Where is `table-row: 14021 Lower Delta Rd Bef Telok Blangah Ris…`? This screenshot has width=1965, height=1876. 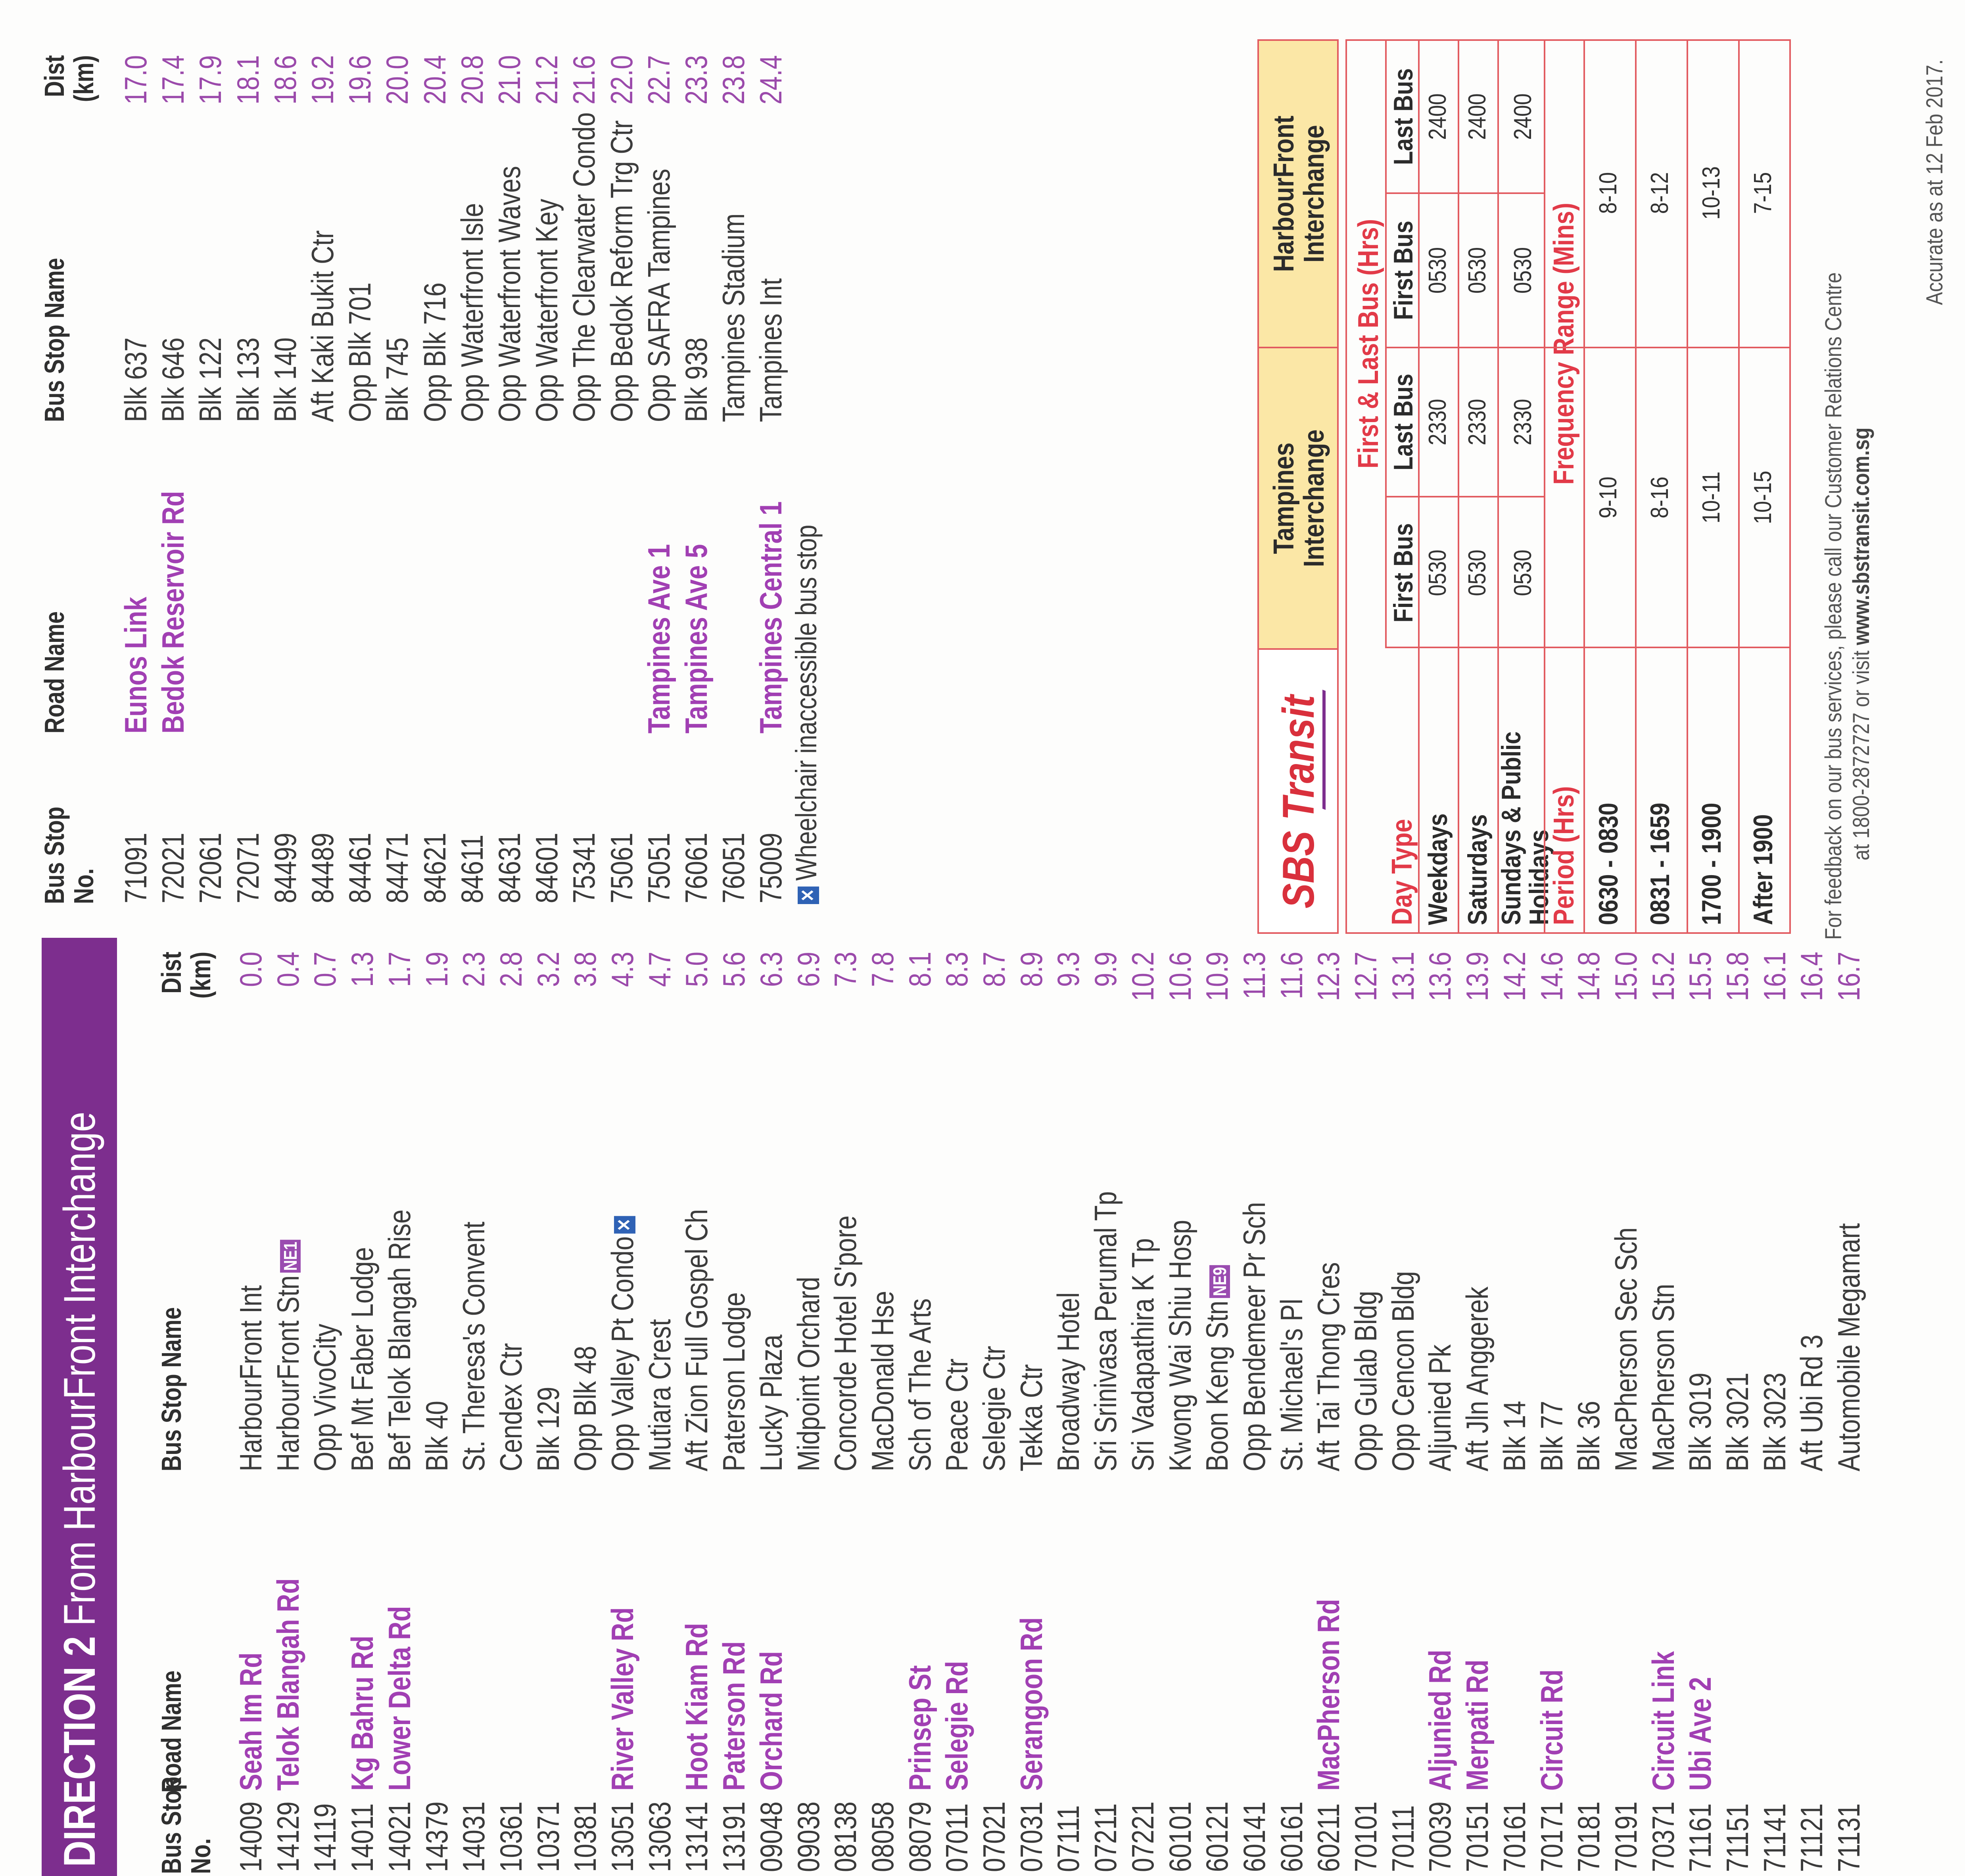 table-row: 14021 Lower Delta Rd Bef Telok Blangah Ris… is located at coordinates (400, 1407).